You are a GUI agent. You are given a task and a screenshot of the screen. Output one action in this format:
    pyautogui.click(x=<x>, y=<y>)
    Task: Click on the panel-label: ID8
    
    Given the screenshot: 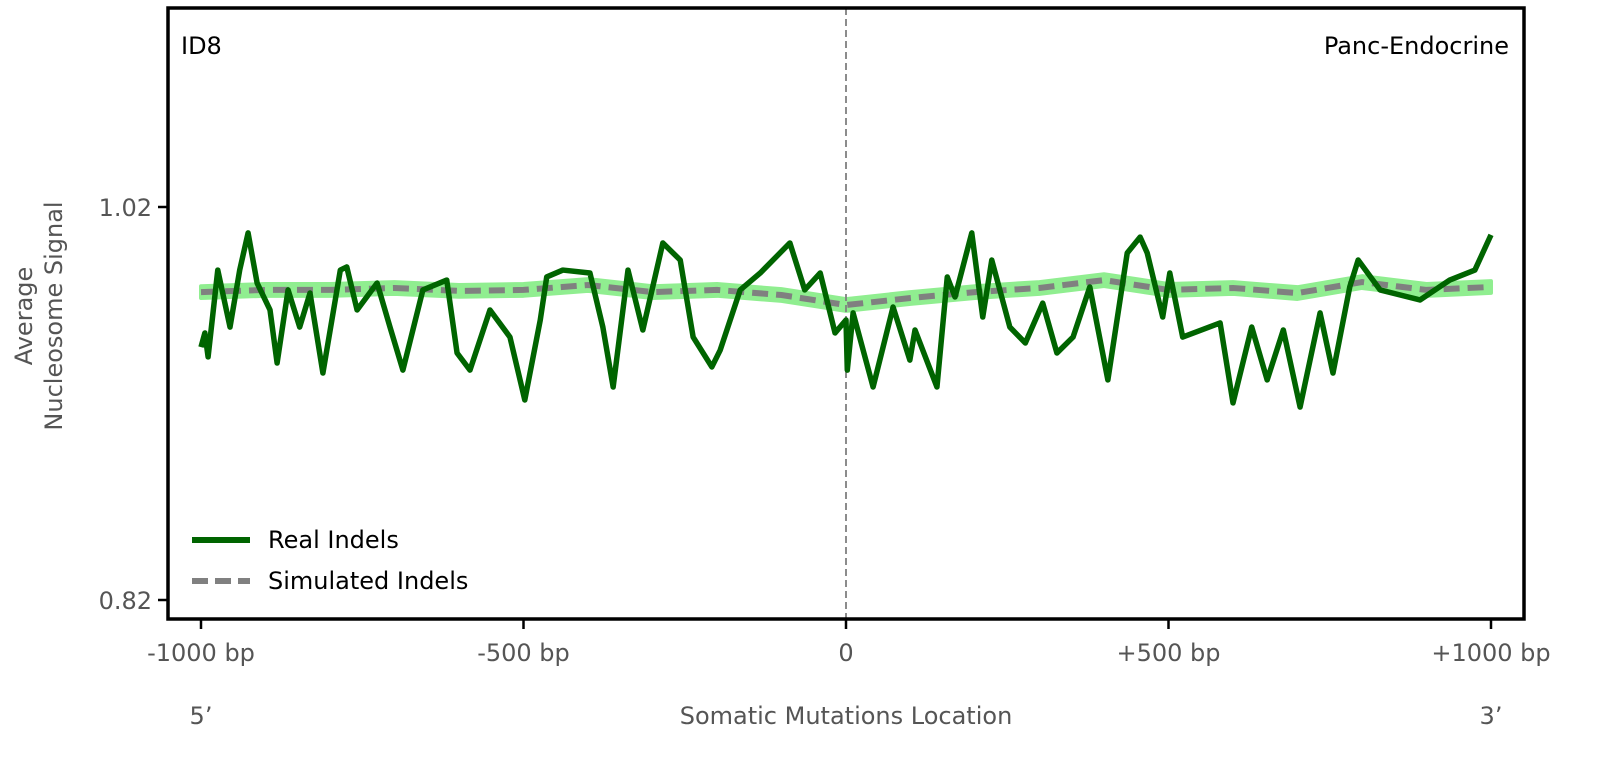 What is the action you would take?
    pyautogui.click(x=201, y=46)
    